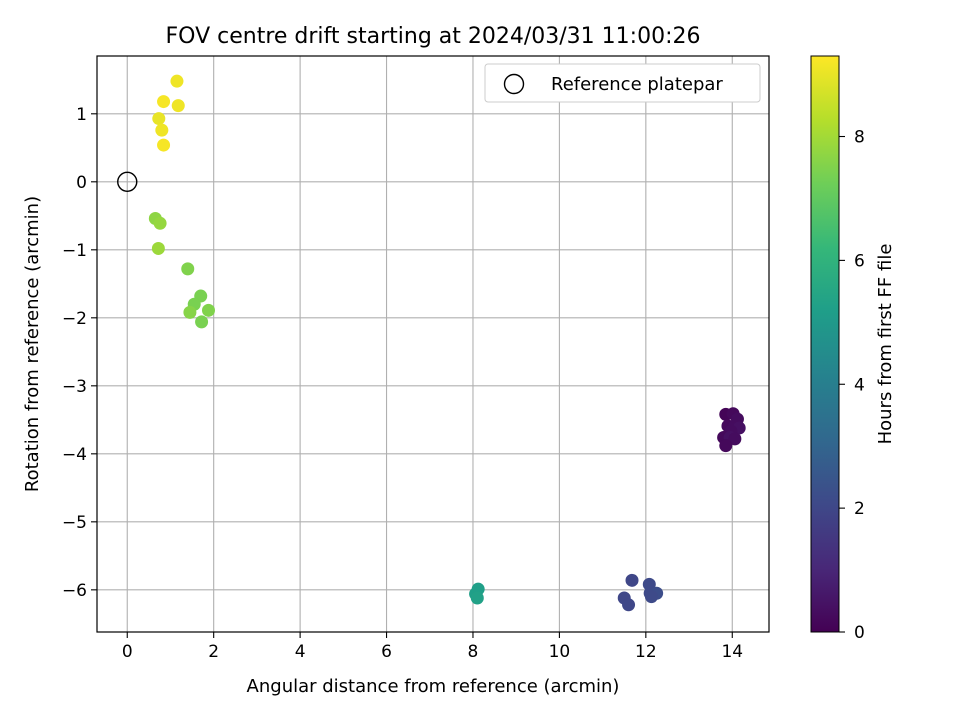  I want to click on colorbar: 0 2 4 6 8 Hours from first FF file, so click(853, 349).